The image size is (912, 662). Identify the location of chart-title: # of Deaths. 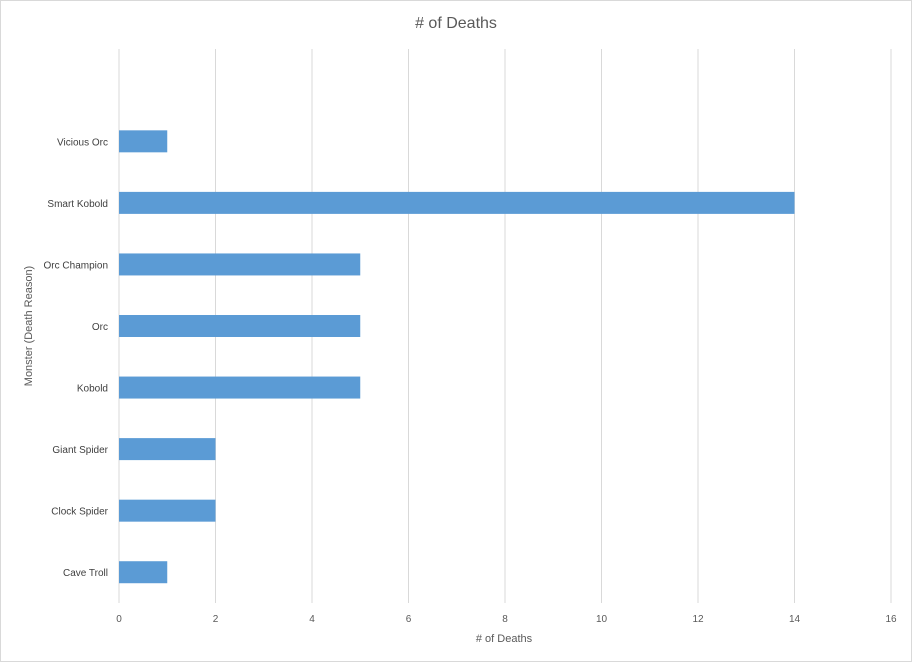
(456, 23).